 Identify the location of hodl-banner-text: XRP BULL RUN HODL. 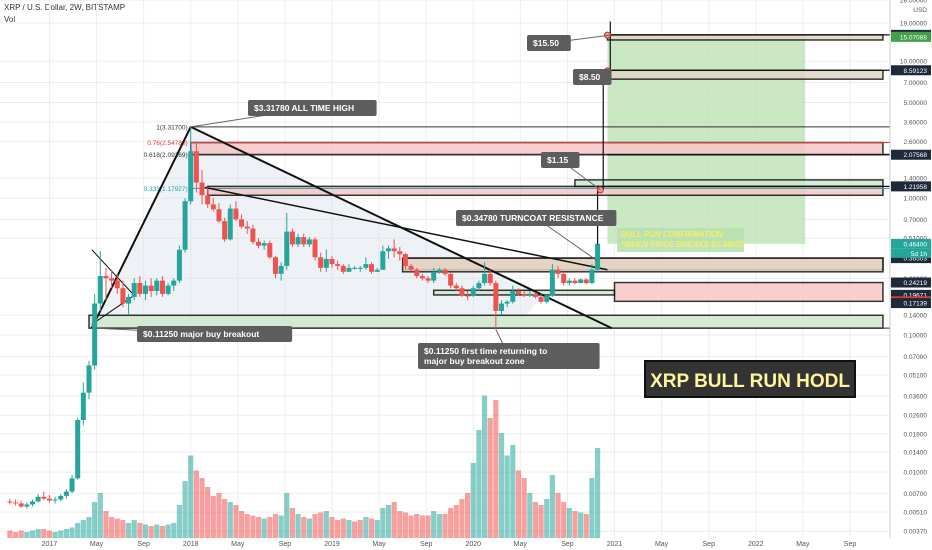
(750, 381).